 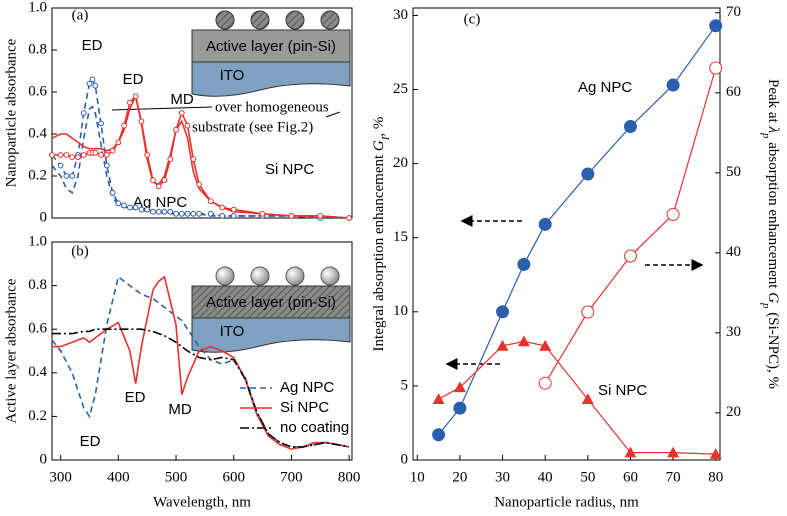 What do you see at coordinates (349, 477) in the screenshot?
I see `x-tick-label: 800` at bounding box center [349, 477].